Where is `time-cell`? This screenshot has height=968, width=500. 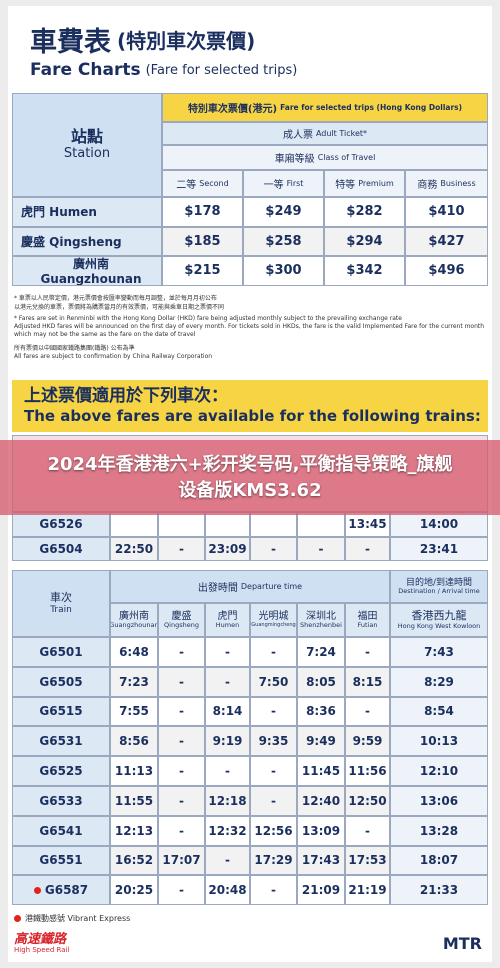 time-cell is located at coordinates (321, 524).